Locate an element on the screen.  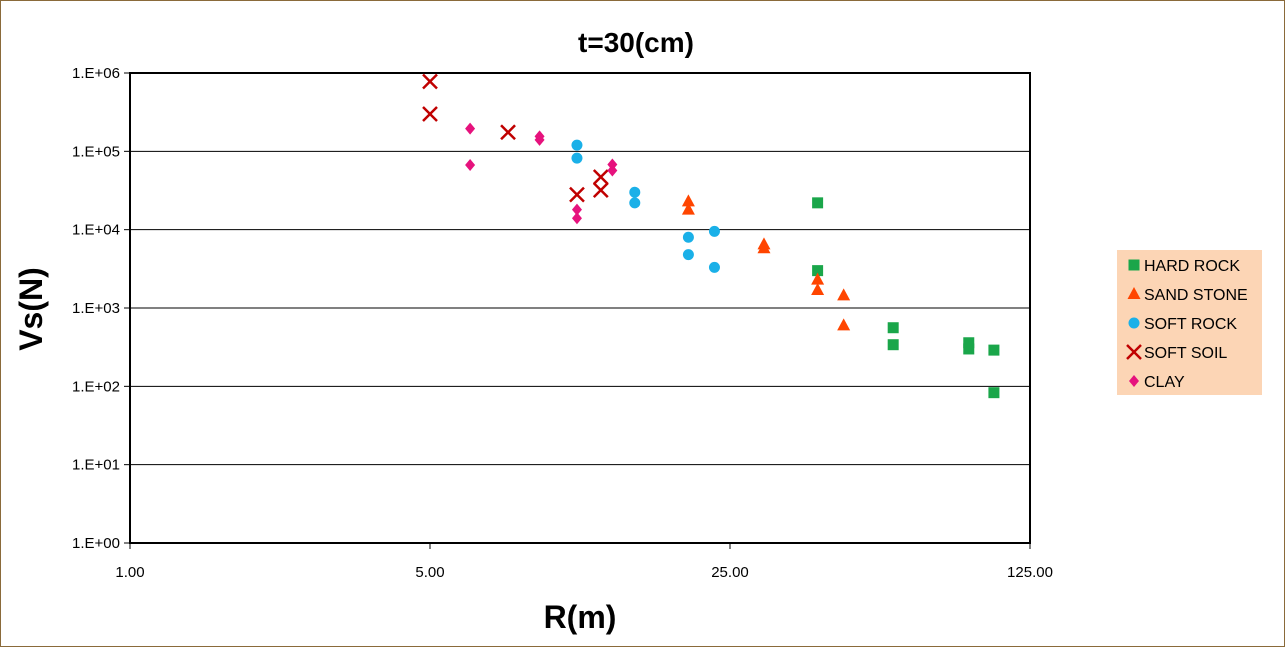
legend-background is located at coordinates (1189, 322).